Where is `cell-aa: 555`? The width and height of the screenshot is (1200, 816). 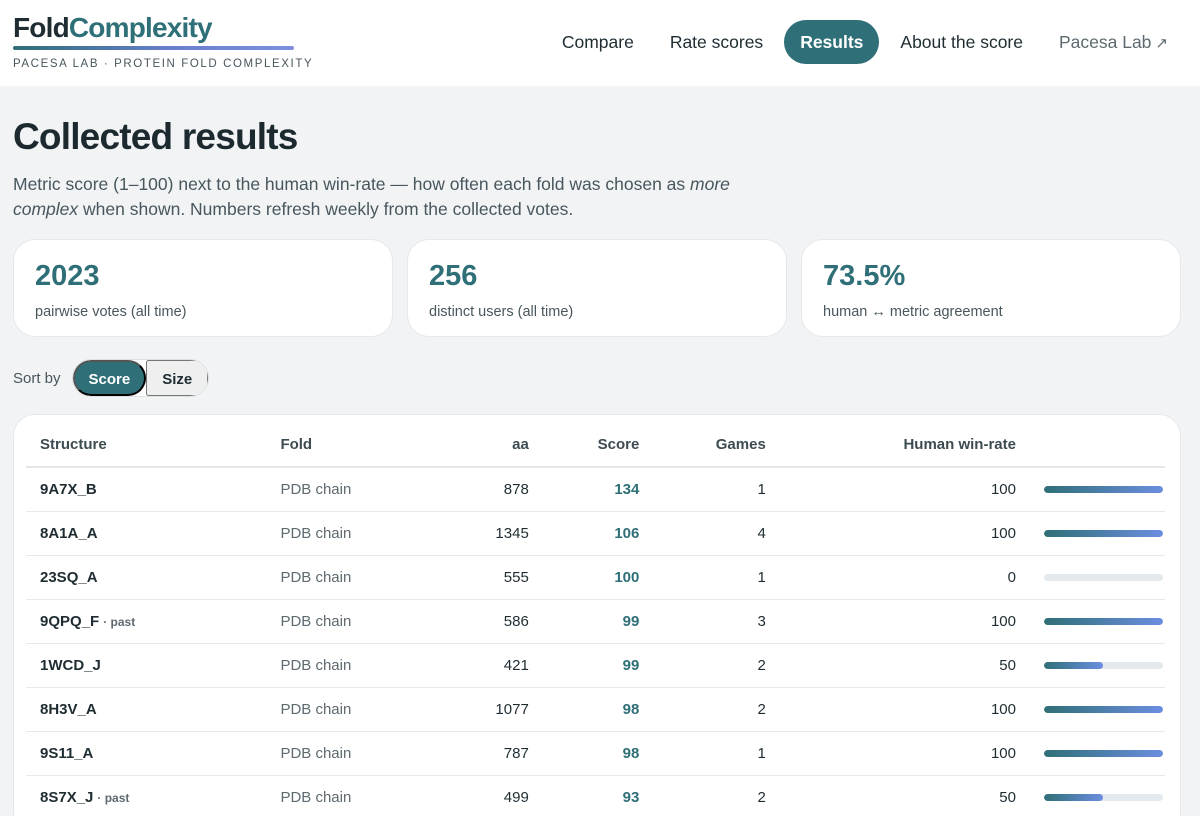
cell-aa: 555 is located at coordinates (484, 577).